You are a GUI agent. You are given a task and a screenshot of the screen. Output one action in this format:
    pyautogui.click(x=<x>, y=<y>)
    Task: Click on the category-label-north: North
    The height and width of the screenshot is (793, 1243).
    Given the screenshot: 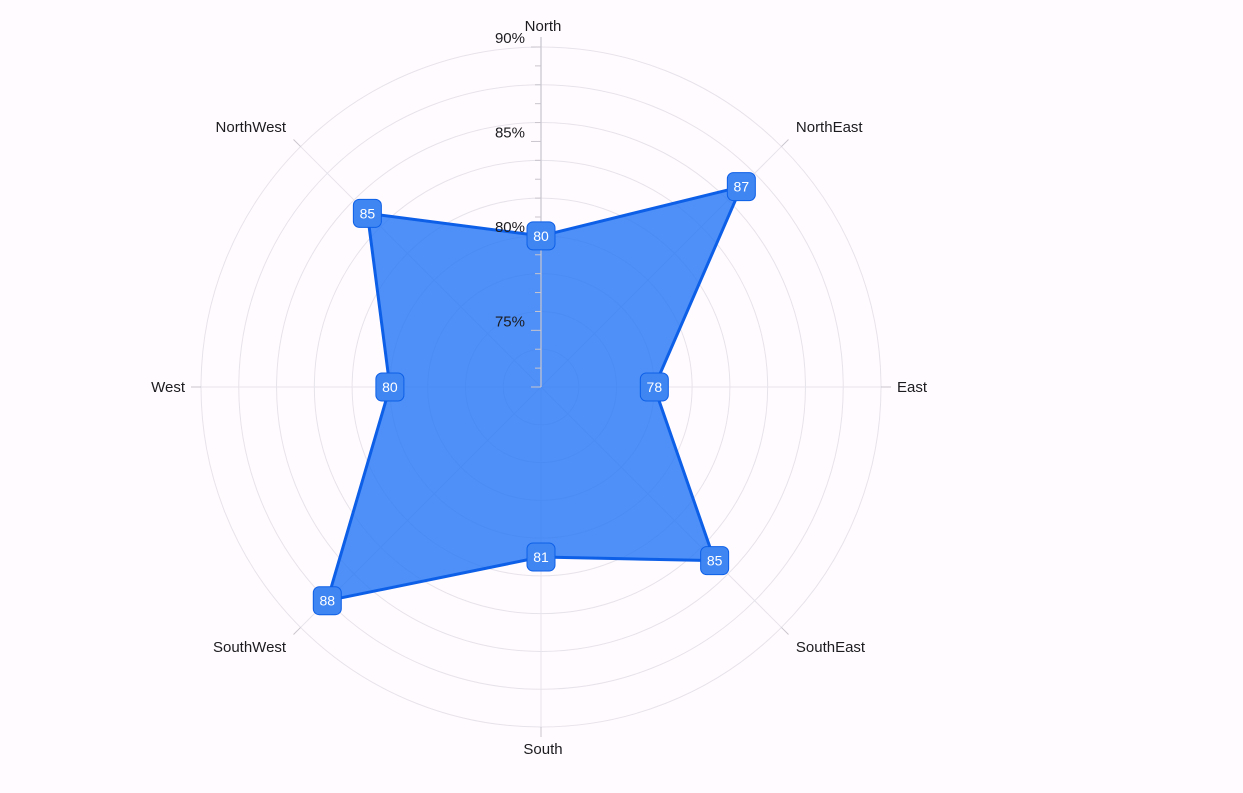 What is the action you would take?
    pyautogui.click(x=543, y=26)
    